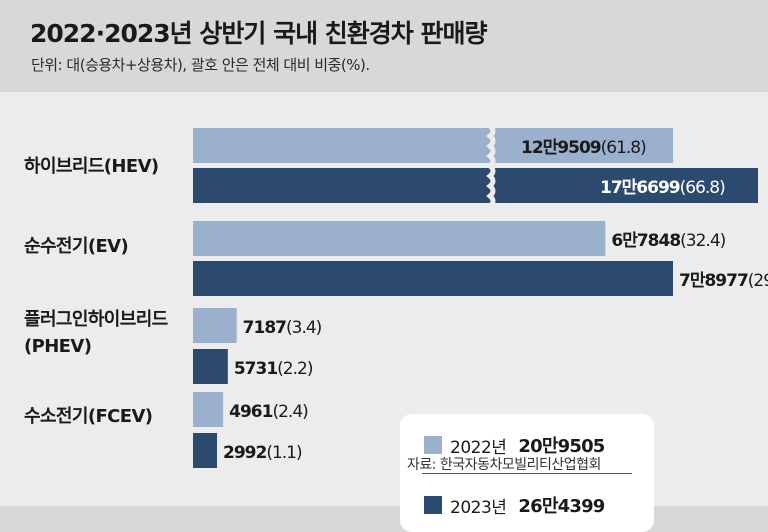 This screenshot has width=768, height=532. I want to click on category-label: 수소전기(FCEV), so click(88, 416).